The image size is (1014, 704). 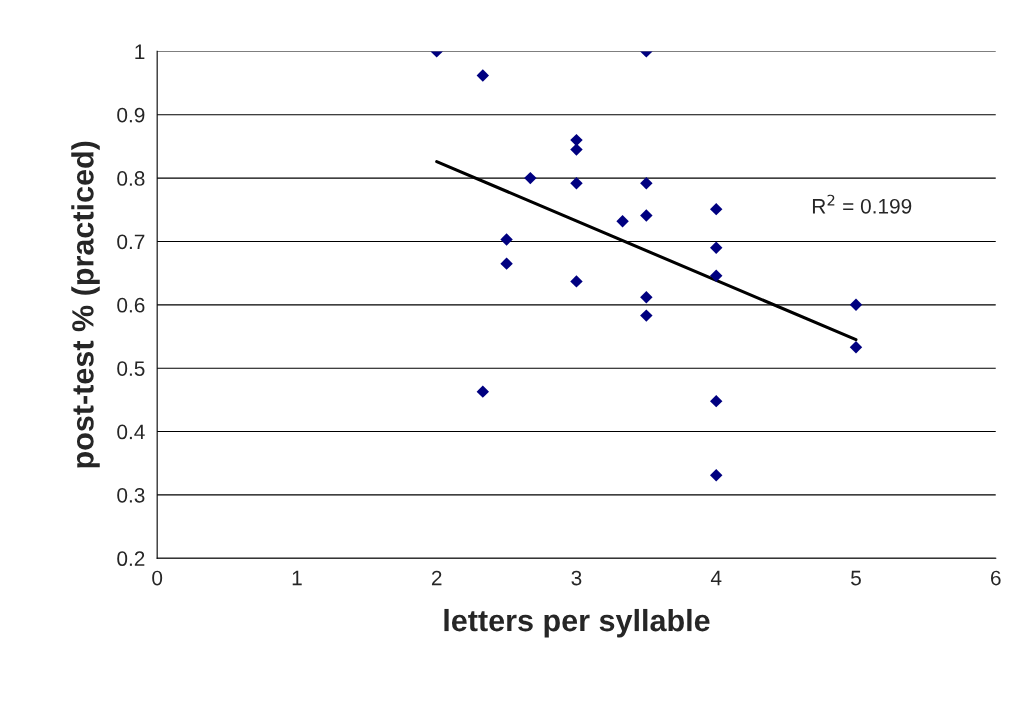 What do you see at coordinates (297, 578) in the screenshot?
I see `x-tick-label: 1` at bounding box center [297, 578].